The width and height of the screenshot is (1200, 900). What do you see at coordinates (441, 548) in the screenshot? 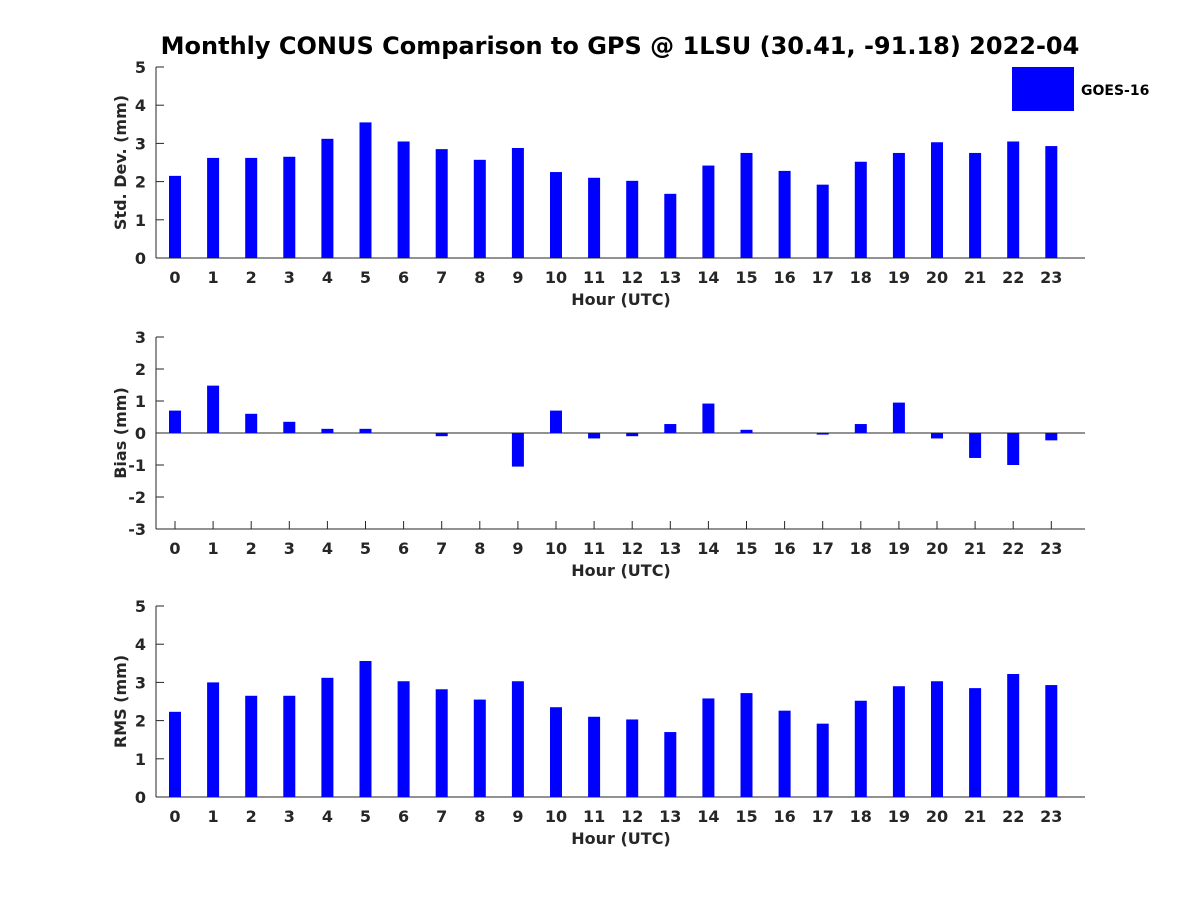
I see `bias-x-tick-label: 7` at bounding box center [441, 548].